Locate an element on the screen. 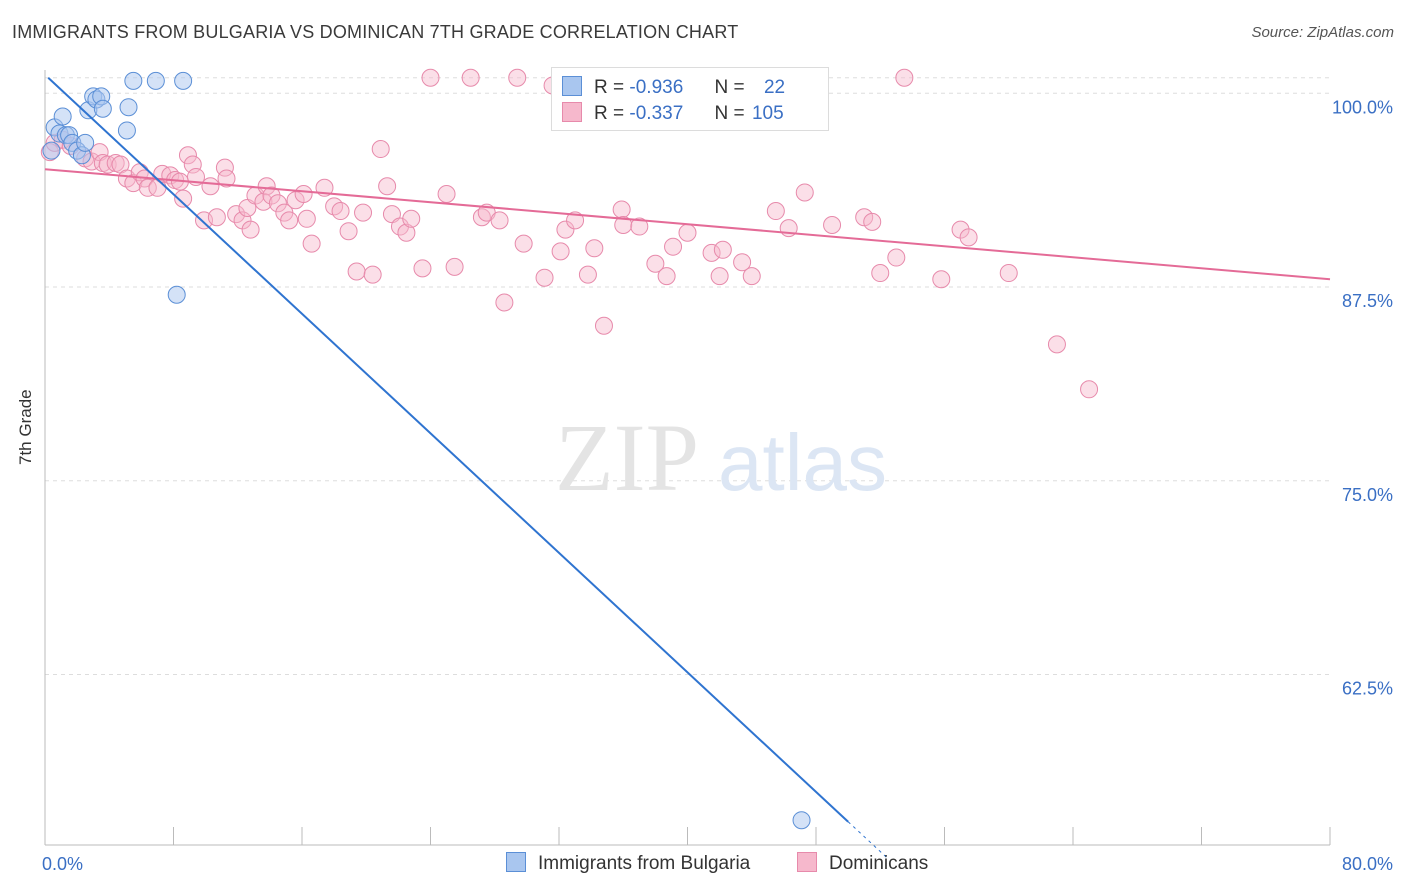 The width and height of the screenshot is (1406, 892). bulgaria-r-value: -0.936 is located at coordinates (656, 87).